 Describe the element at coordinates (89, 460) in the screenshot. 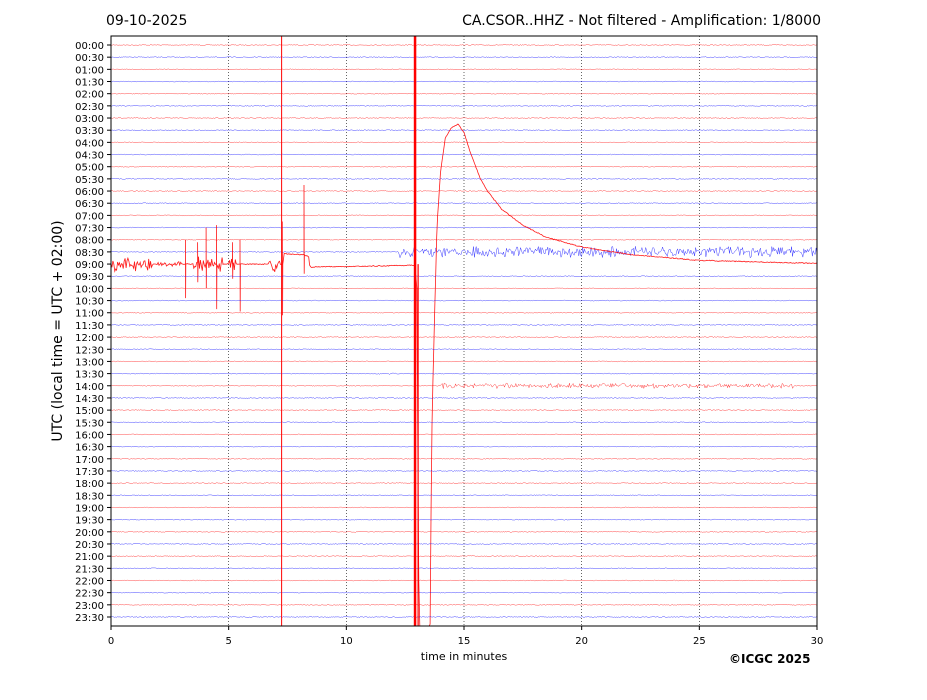

I see `y-tick-label: 17:00` at that location.